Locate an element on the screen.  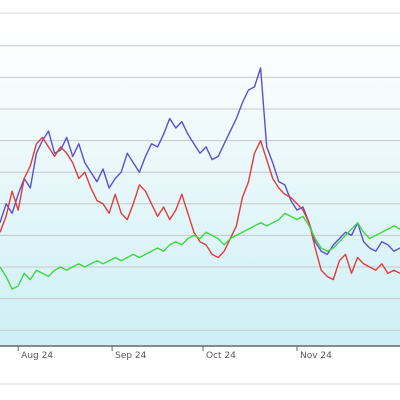
x-tick-label: Nov 24 is located at coordinates (316, 356).